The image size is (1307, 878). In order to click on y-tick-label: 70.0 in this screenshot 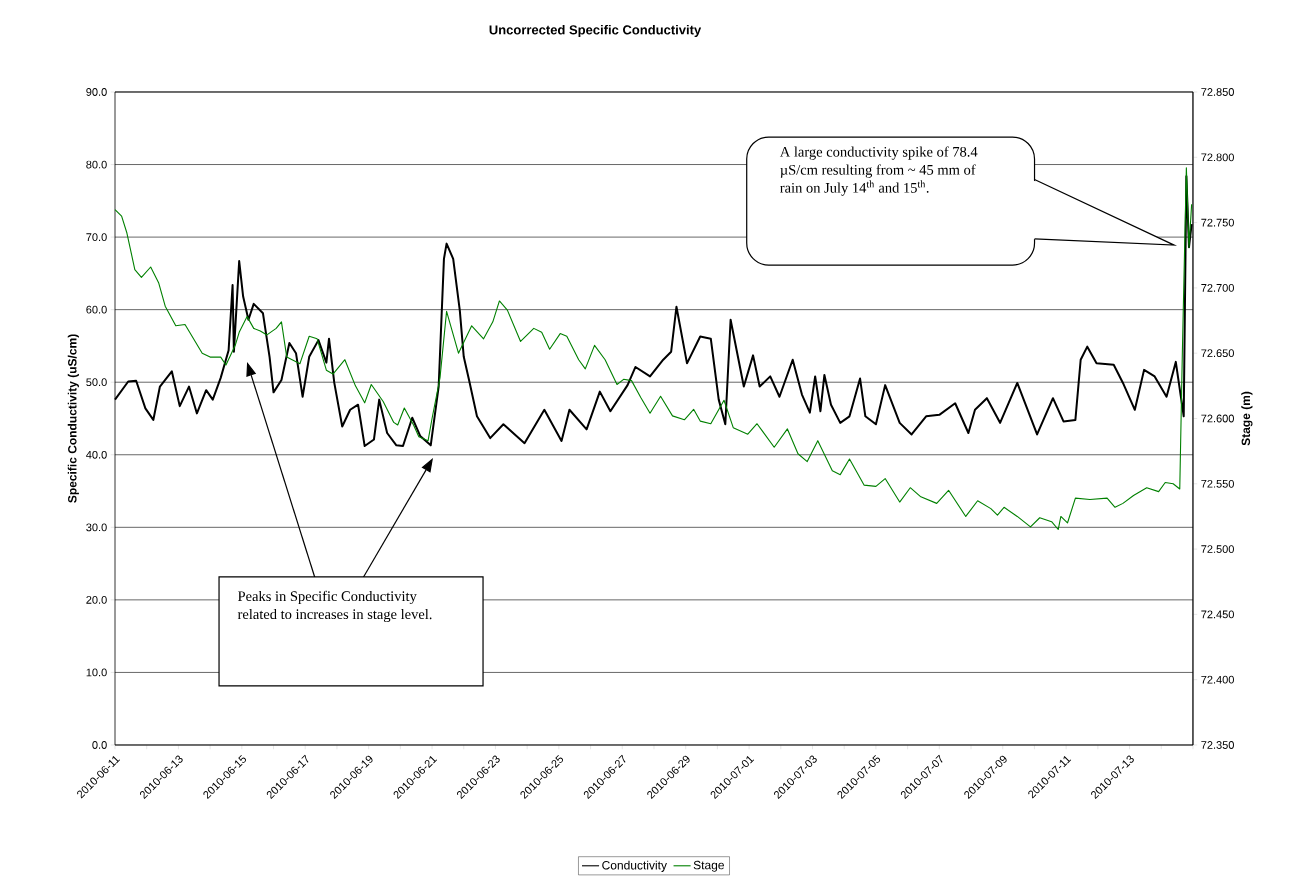, I will do `click(96, 237)`.